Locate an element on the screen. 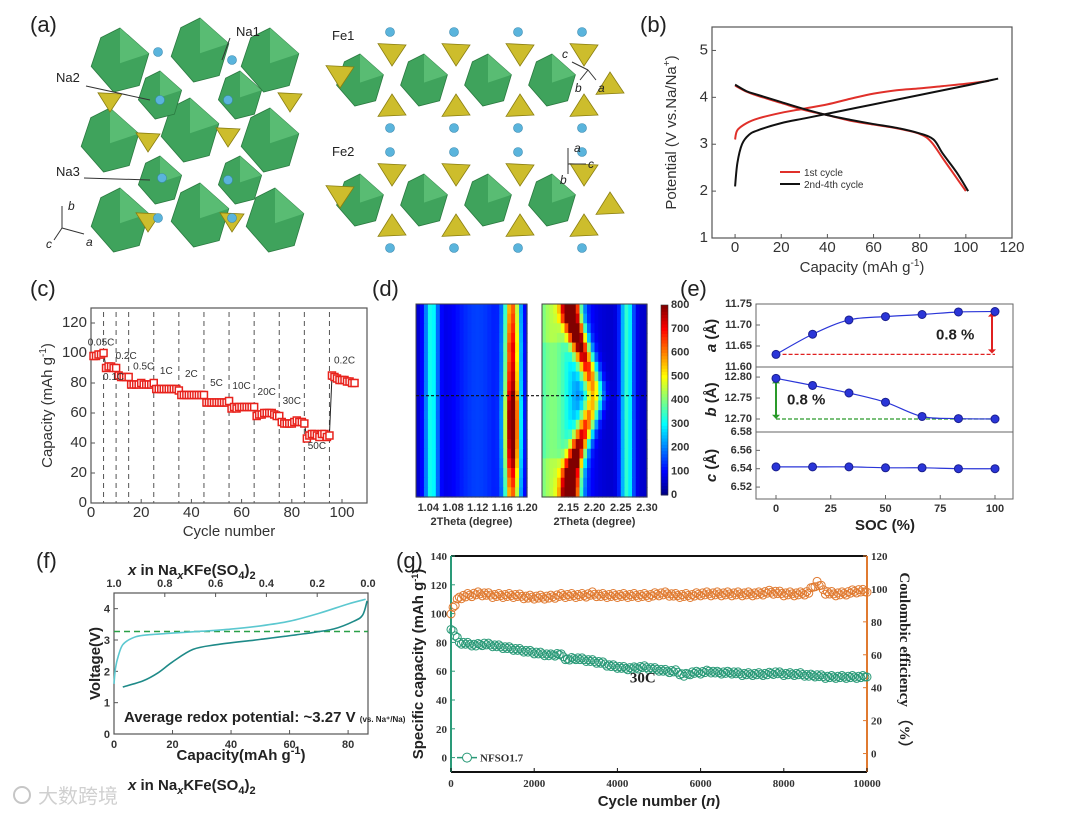 The image size is (1080, 816). y-label-unit: (Å) is located at coordinates (711, 331).